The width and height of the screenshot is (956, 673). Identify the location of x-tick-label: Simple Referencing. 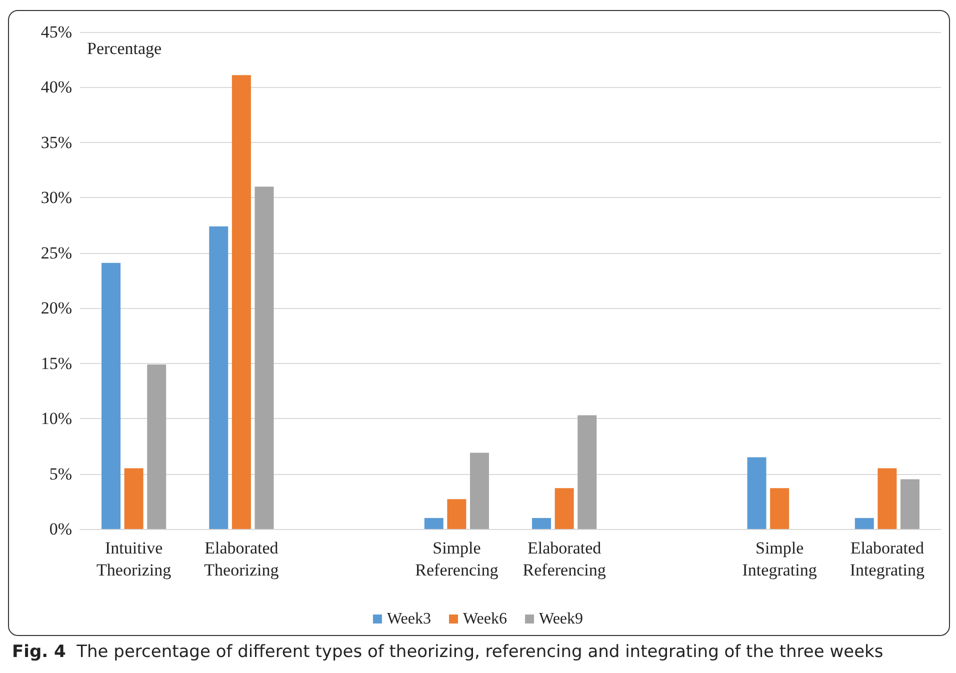
(457, 559).